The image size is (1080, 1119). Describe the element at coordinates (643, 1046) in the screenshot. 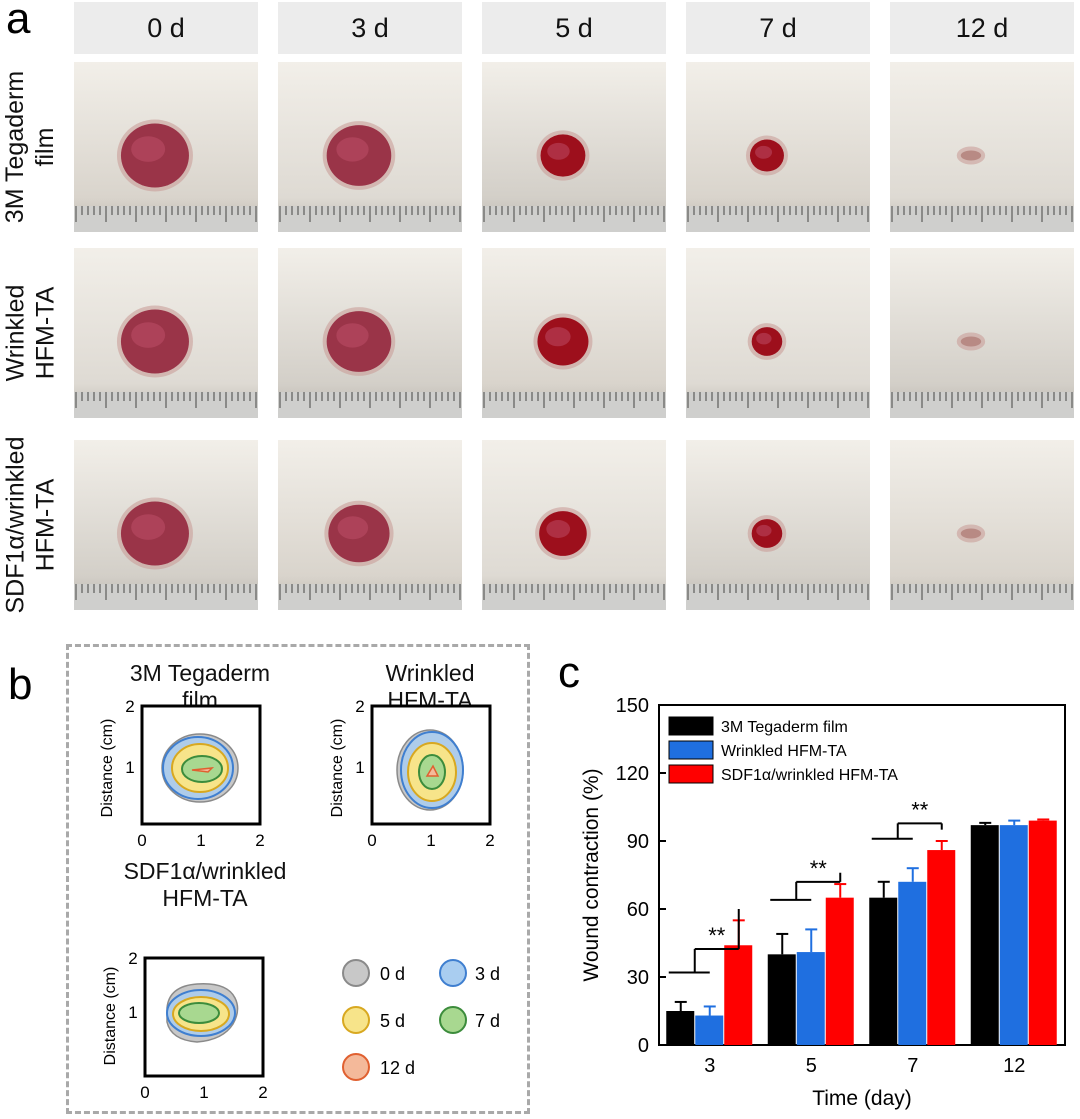

I see `y-tick-label: 0` at that location.